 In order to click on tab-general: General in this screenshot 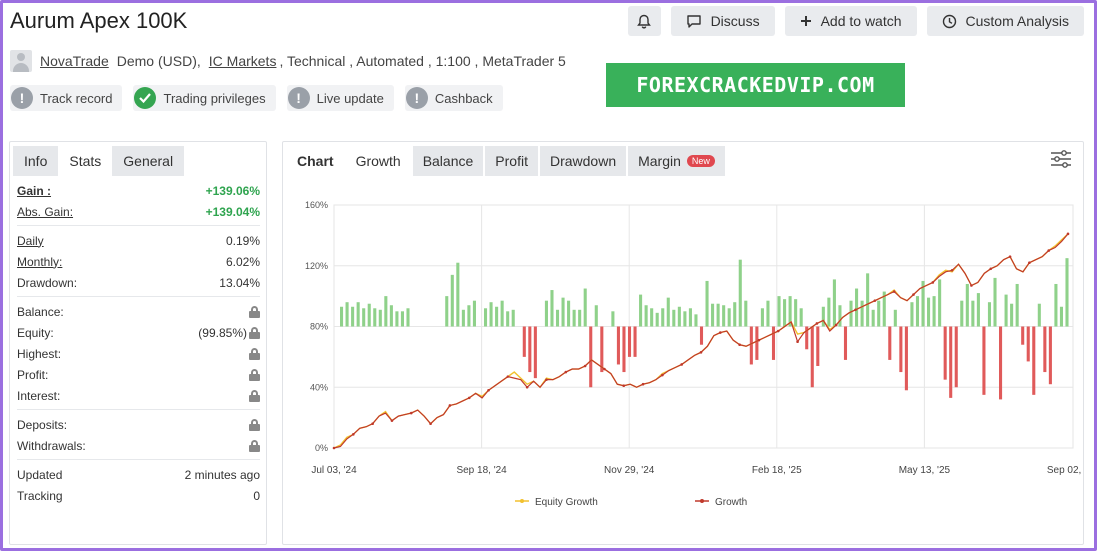, I will do `click(148, 161)`.